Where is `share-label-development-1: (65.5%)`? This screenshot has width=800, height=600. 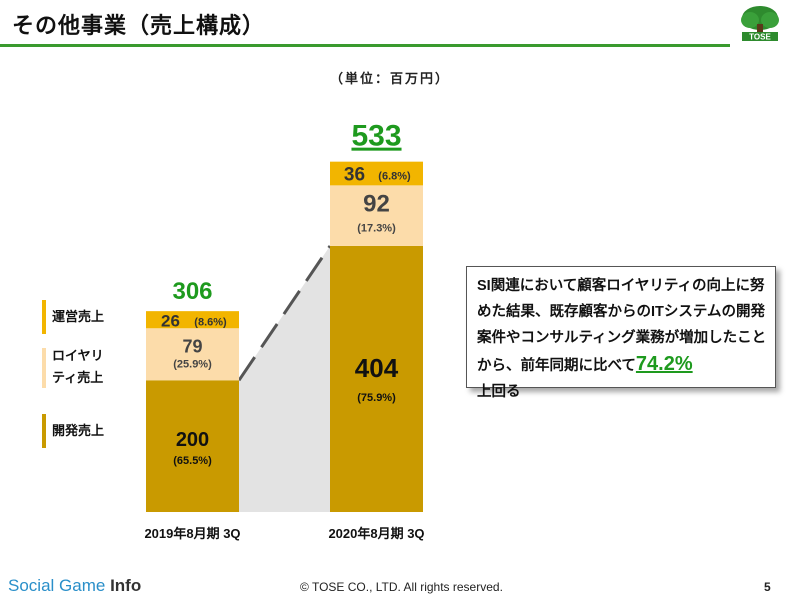
share-label-development-1: (65.5%) is located at coordinates (192, 461).